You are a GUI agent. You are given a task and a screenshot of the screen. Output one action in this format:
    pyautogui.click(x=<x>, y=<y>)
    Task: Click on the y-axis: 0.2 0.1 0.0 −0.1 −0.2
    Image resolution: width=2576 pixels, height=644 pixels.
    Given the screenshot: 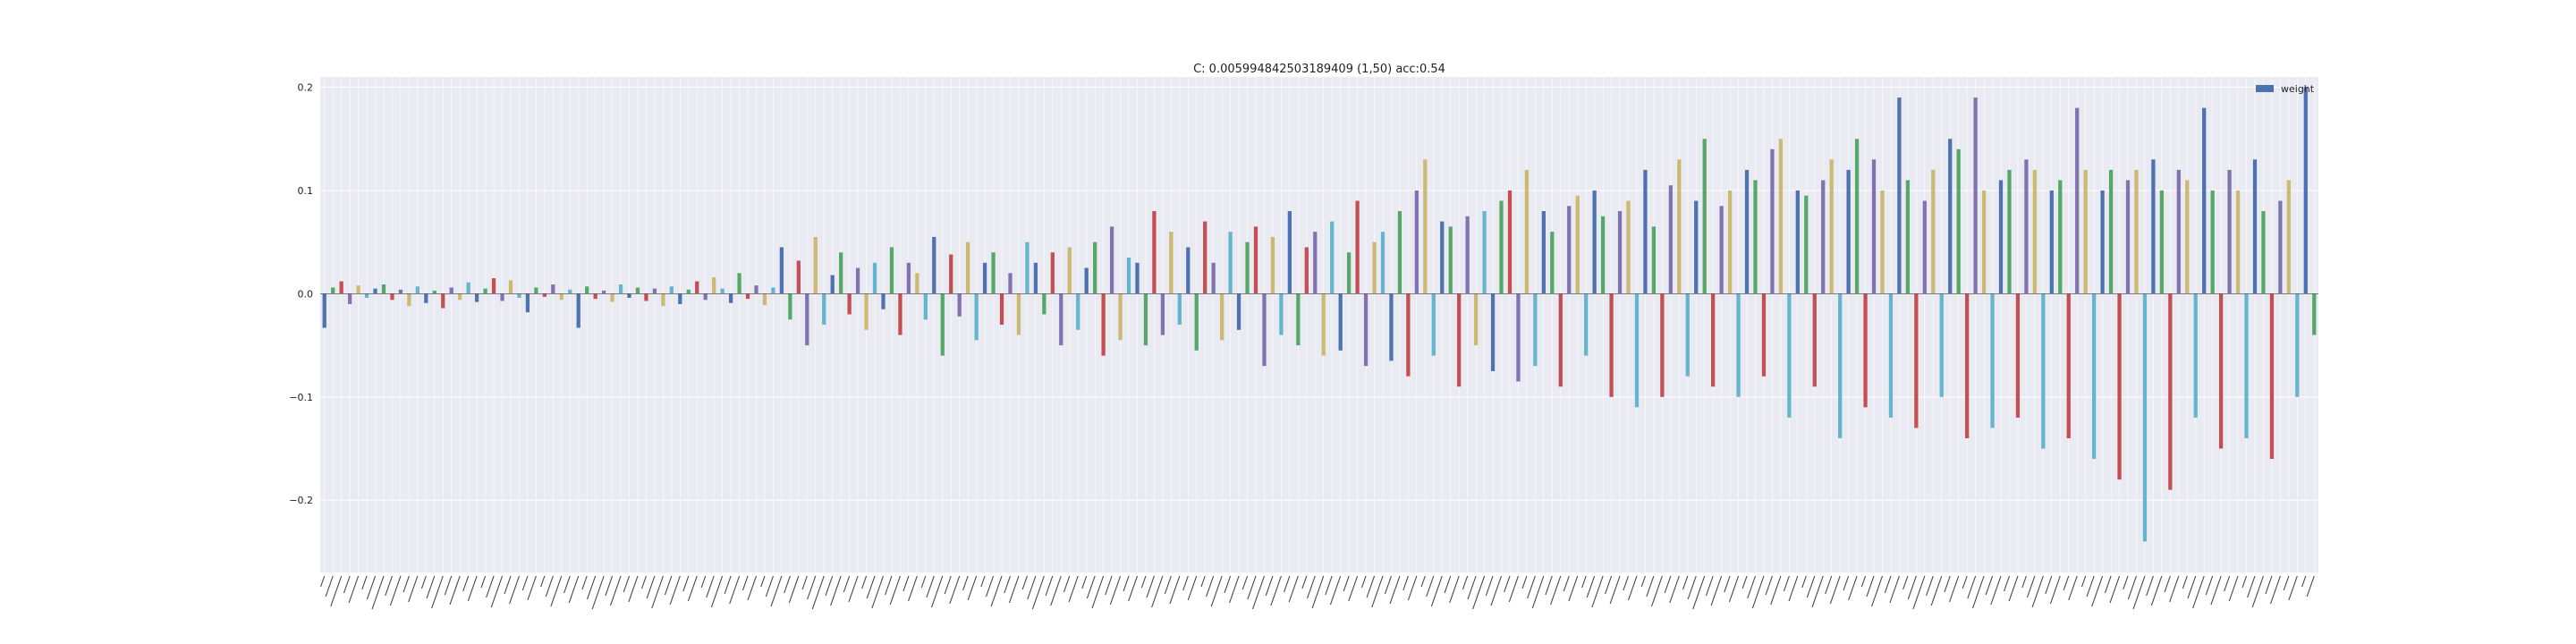 What is the action you would take?
    pyautogui.click(x=301, y=294)
    